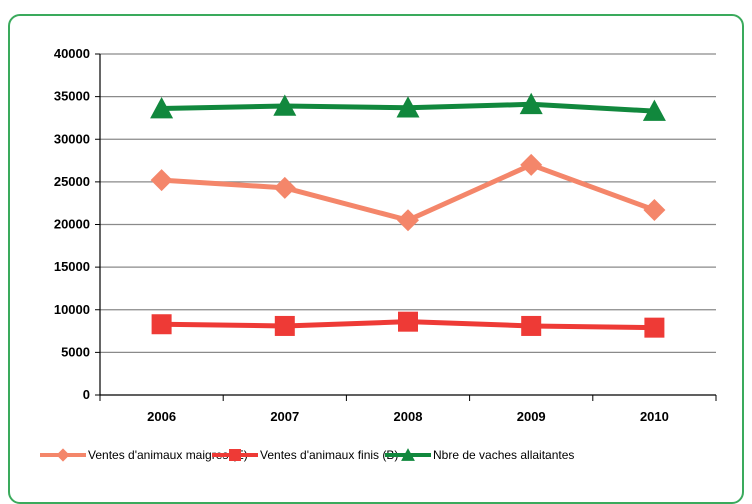 This screenshot has width=752, height=504. What do you see at coordinates (284, 416) in the screenshot?
I see `x-tick-label: 2007` at bounding box center [284, 416].